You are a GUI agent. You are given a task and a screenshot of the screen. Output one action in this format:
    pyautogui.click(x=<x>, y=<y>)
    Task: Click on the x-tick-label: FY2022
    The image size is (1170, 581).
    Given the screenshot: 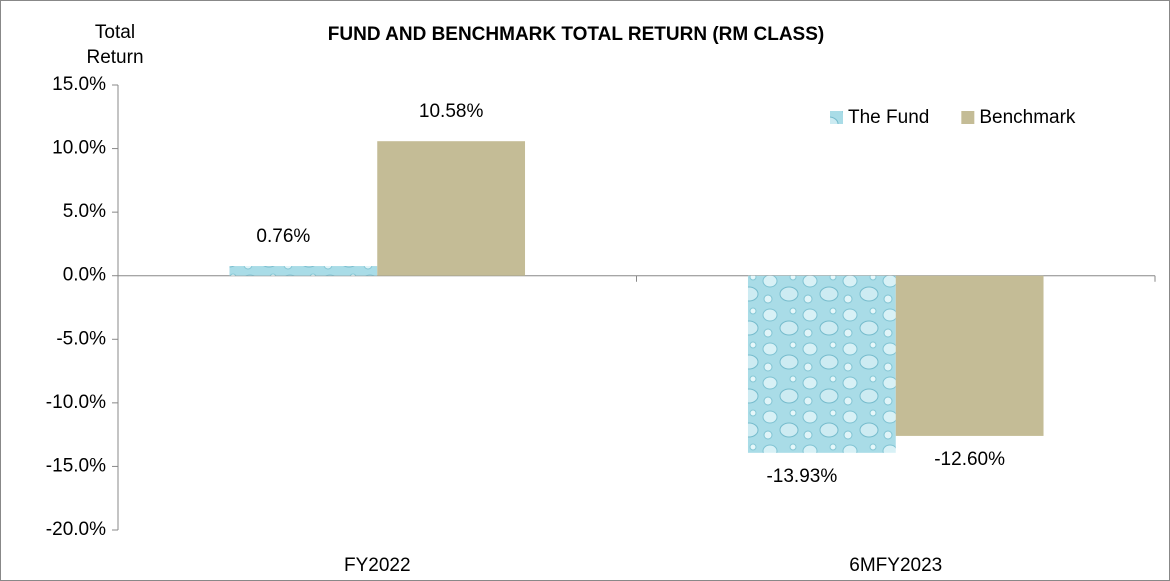 What is the action you would take?
    pyautogui.click(x=377, y=565)
    